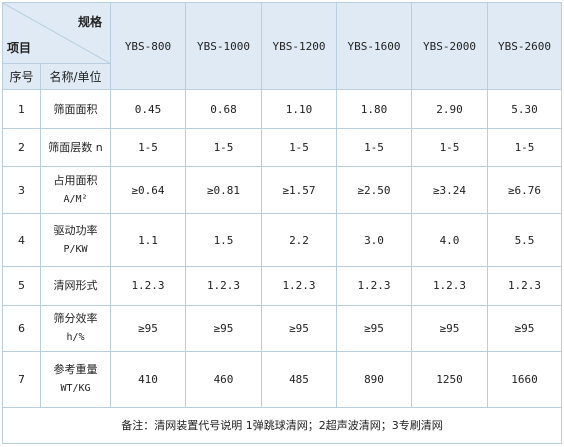 This screenshot has width=564, height=447. I want to click on value-cell: 1.1, so click(148, 240).